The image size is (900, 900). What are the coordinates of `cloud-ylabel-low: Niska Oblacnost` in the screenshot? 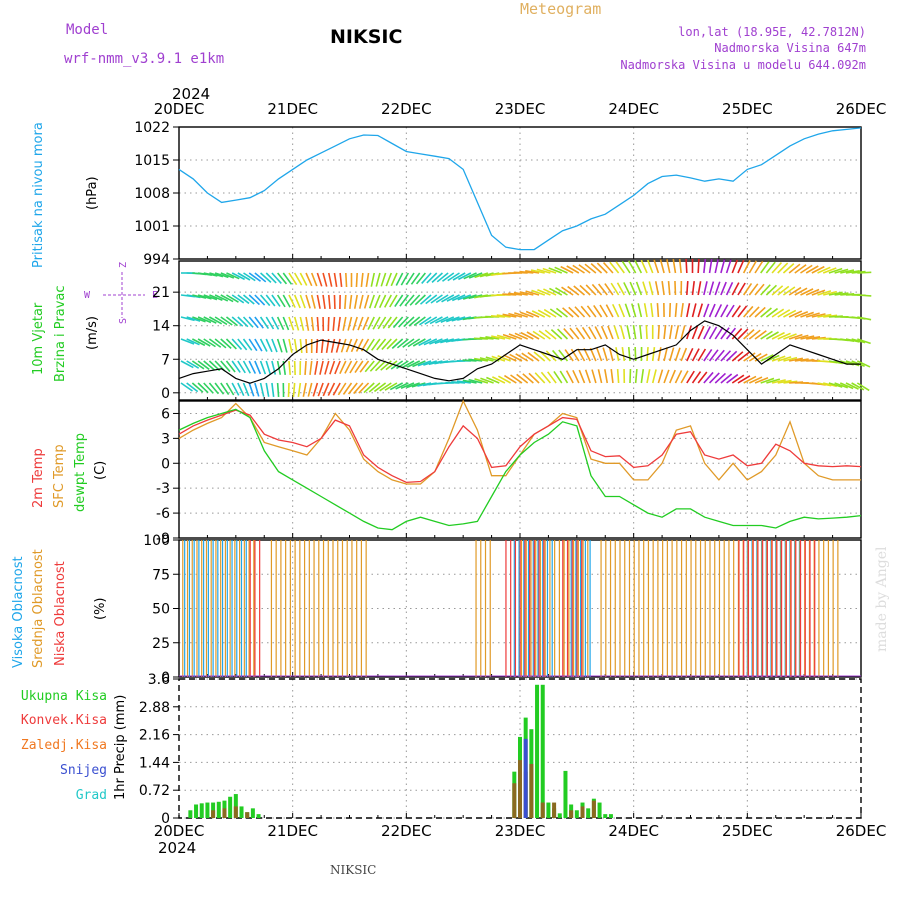 It's located at (60, 613).